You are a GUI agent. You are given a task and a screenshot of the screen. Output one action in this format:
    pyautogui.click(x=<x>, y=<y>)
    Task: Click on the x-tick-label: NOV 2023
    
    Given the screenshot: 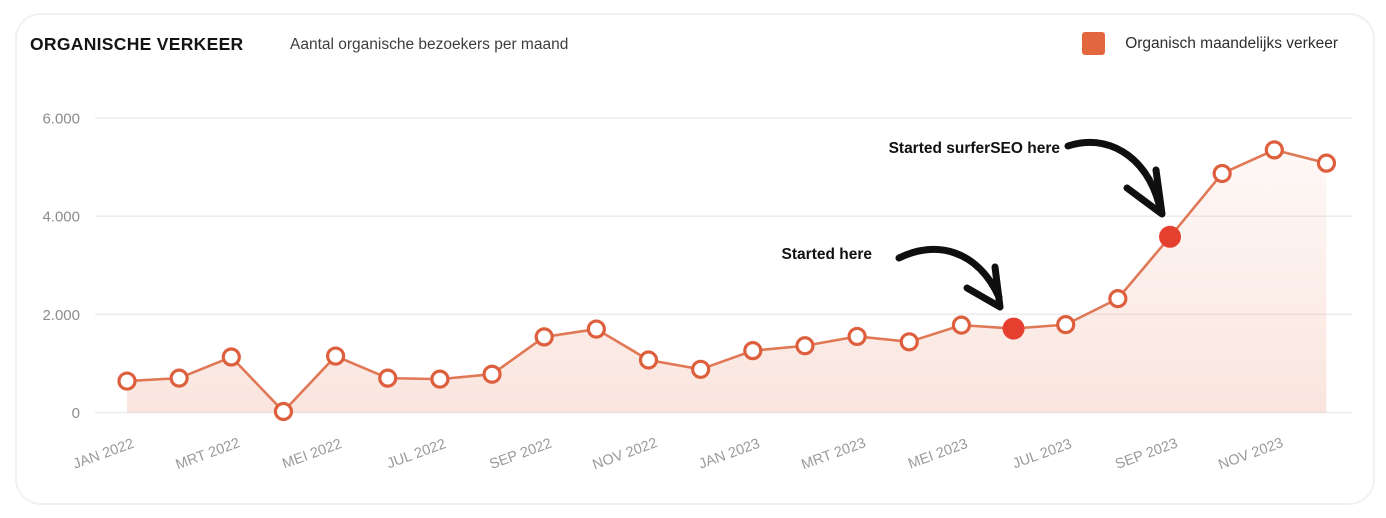 What is the action you would take?
    pyautogui.click(x=1250, y=454)
    